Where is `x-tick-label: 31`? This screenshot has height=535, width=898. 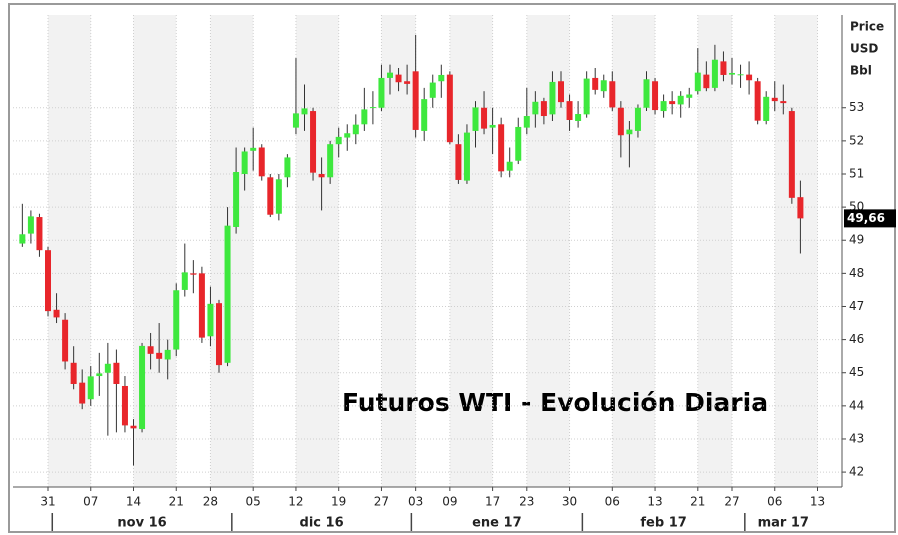
x-tick-label: 31 is located at coordinates (47, 502).